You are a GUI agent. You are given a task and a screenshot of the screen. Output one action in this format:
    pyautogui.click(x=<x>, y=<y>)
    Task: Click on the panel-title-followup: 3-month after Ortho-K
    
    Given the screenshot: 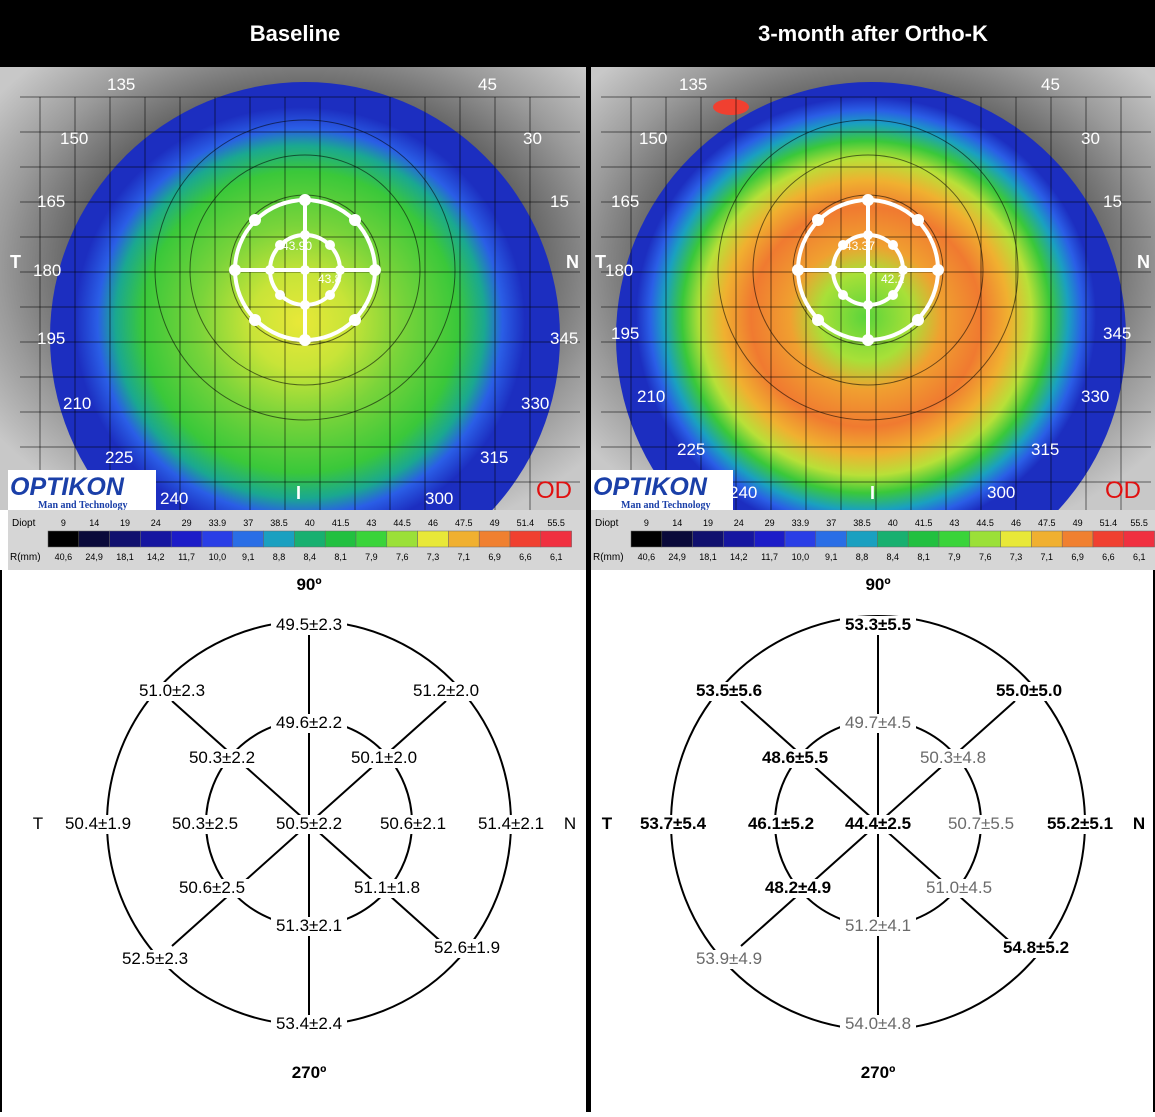 What is the action you would take?
    pyautogui.click(x=873, y=33)
    